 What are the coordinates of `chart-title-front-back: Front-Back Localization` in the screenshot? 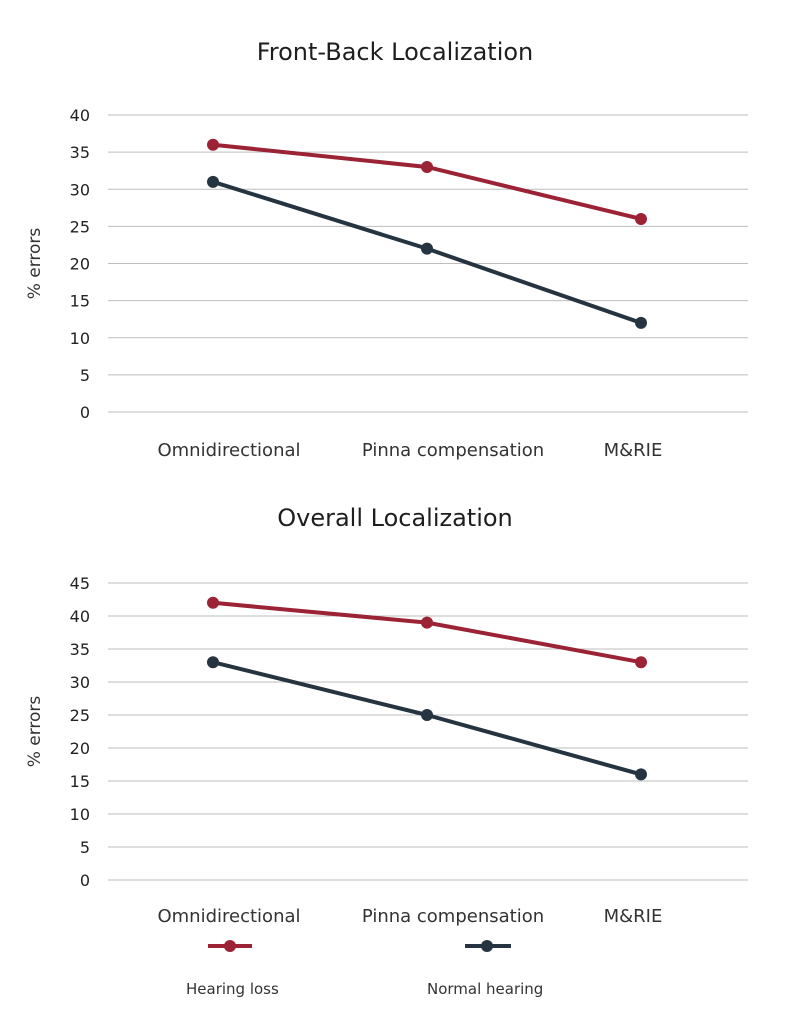 It's located at (395, 52).